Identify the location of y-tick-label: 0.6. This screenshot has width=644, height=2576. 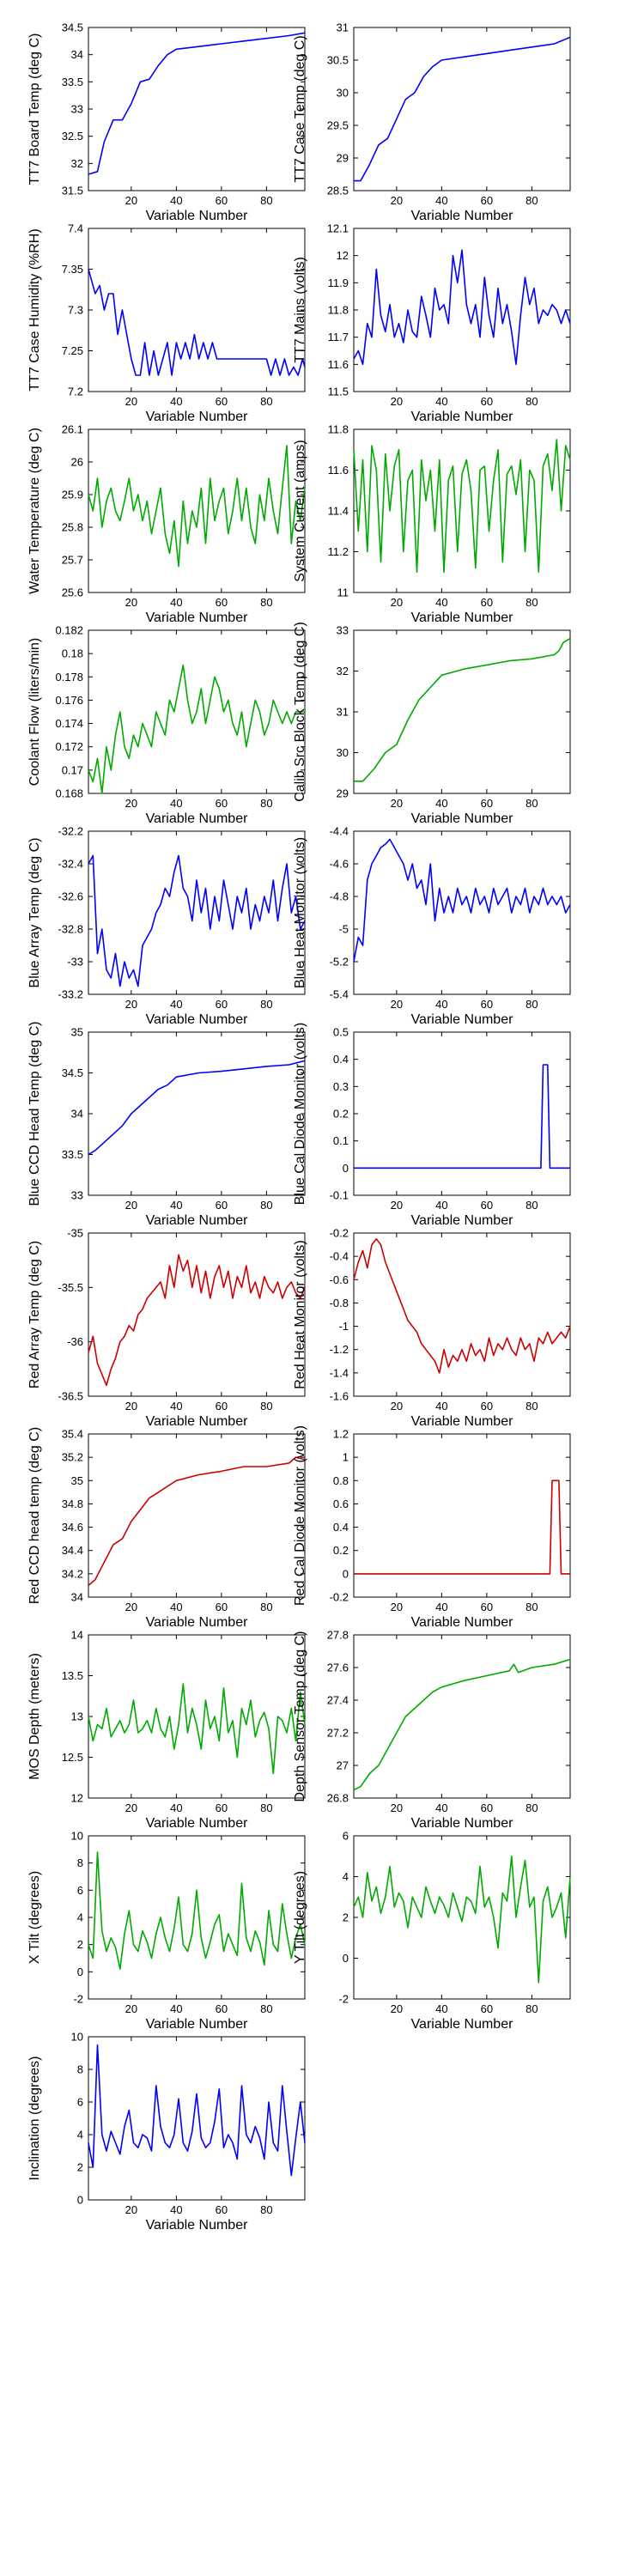
(341, 1504).